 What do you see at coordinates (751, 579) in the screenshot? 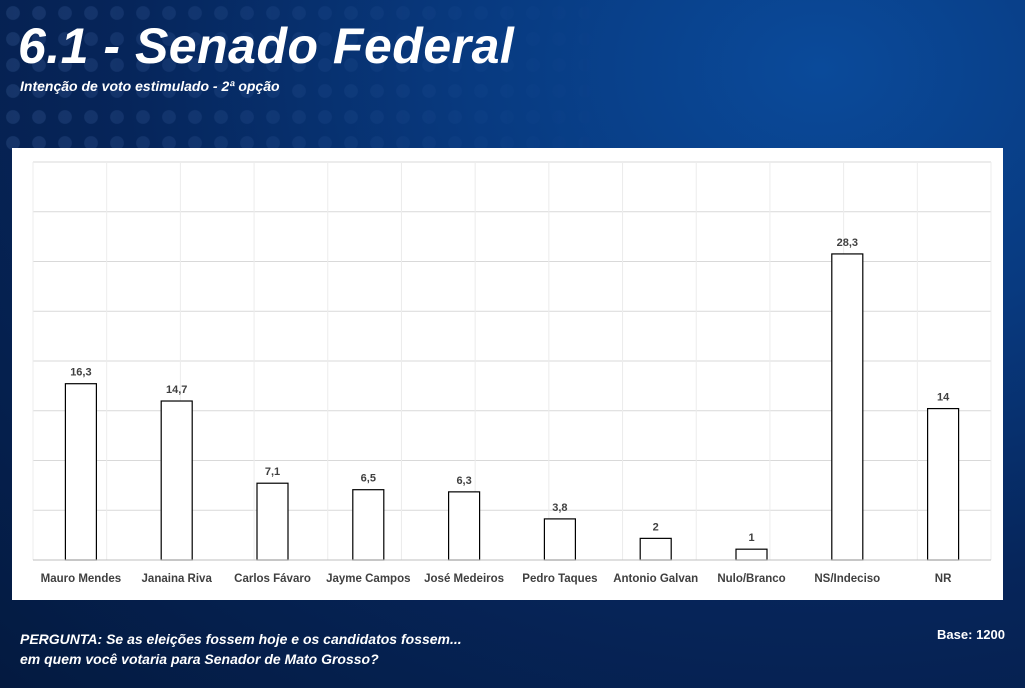
I see `category-label: Nulo/Branco` at bounding box center [751, 579].